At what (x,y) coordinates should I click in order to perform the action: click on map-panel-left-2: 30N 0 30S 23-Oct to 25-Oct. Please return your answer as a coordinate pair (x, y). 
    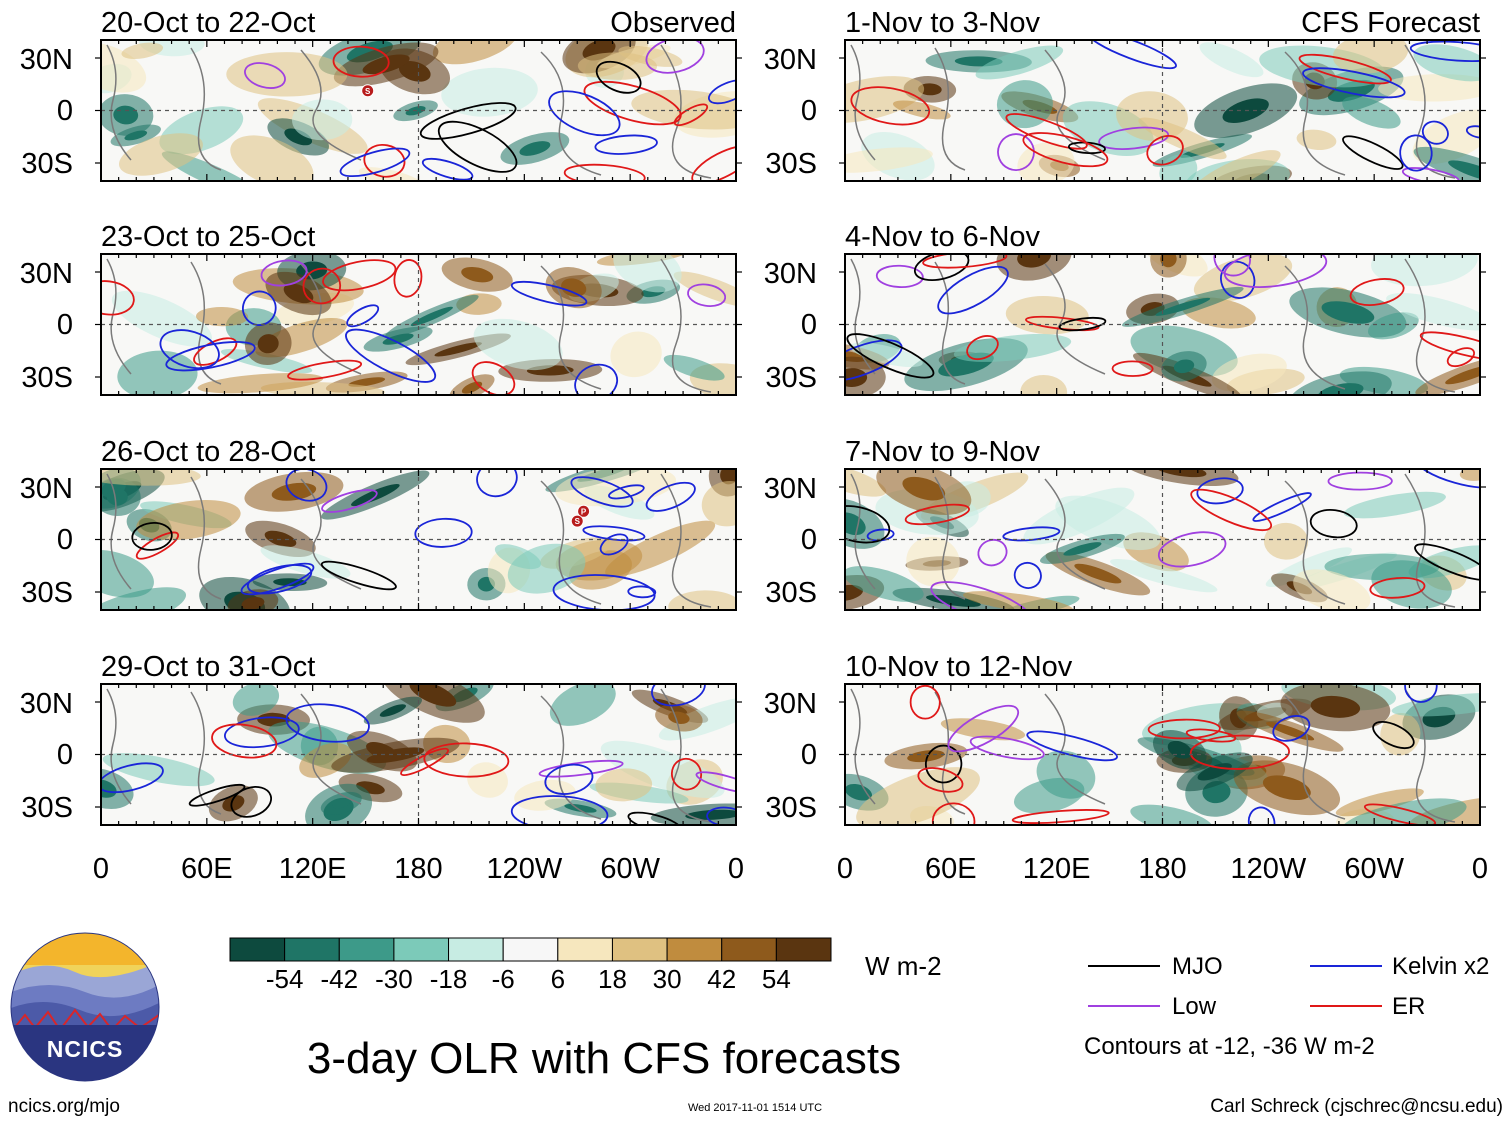
    Looking at the image, I should click on (381, 308).